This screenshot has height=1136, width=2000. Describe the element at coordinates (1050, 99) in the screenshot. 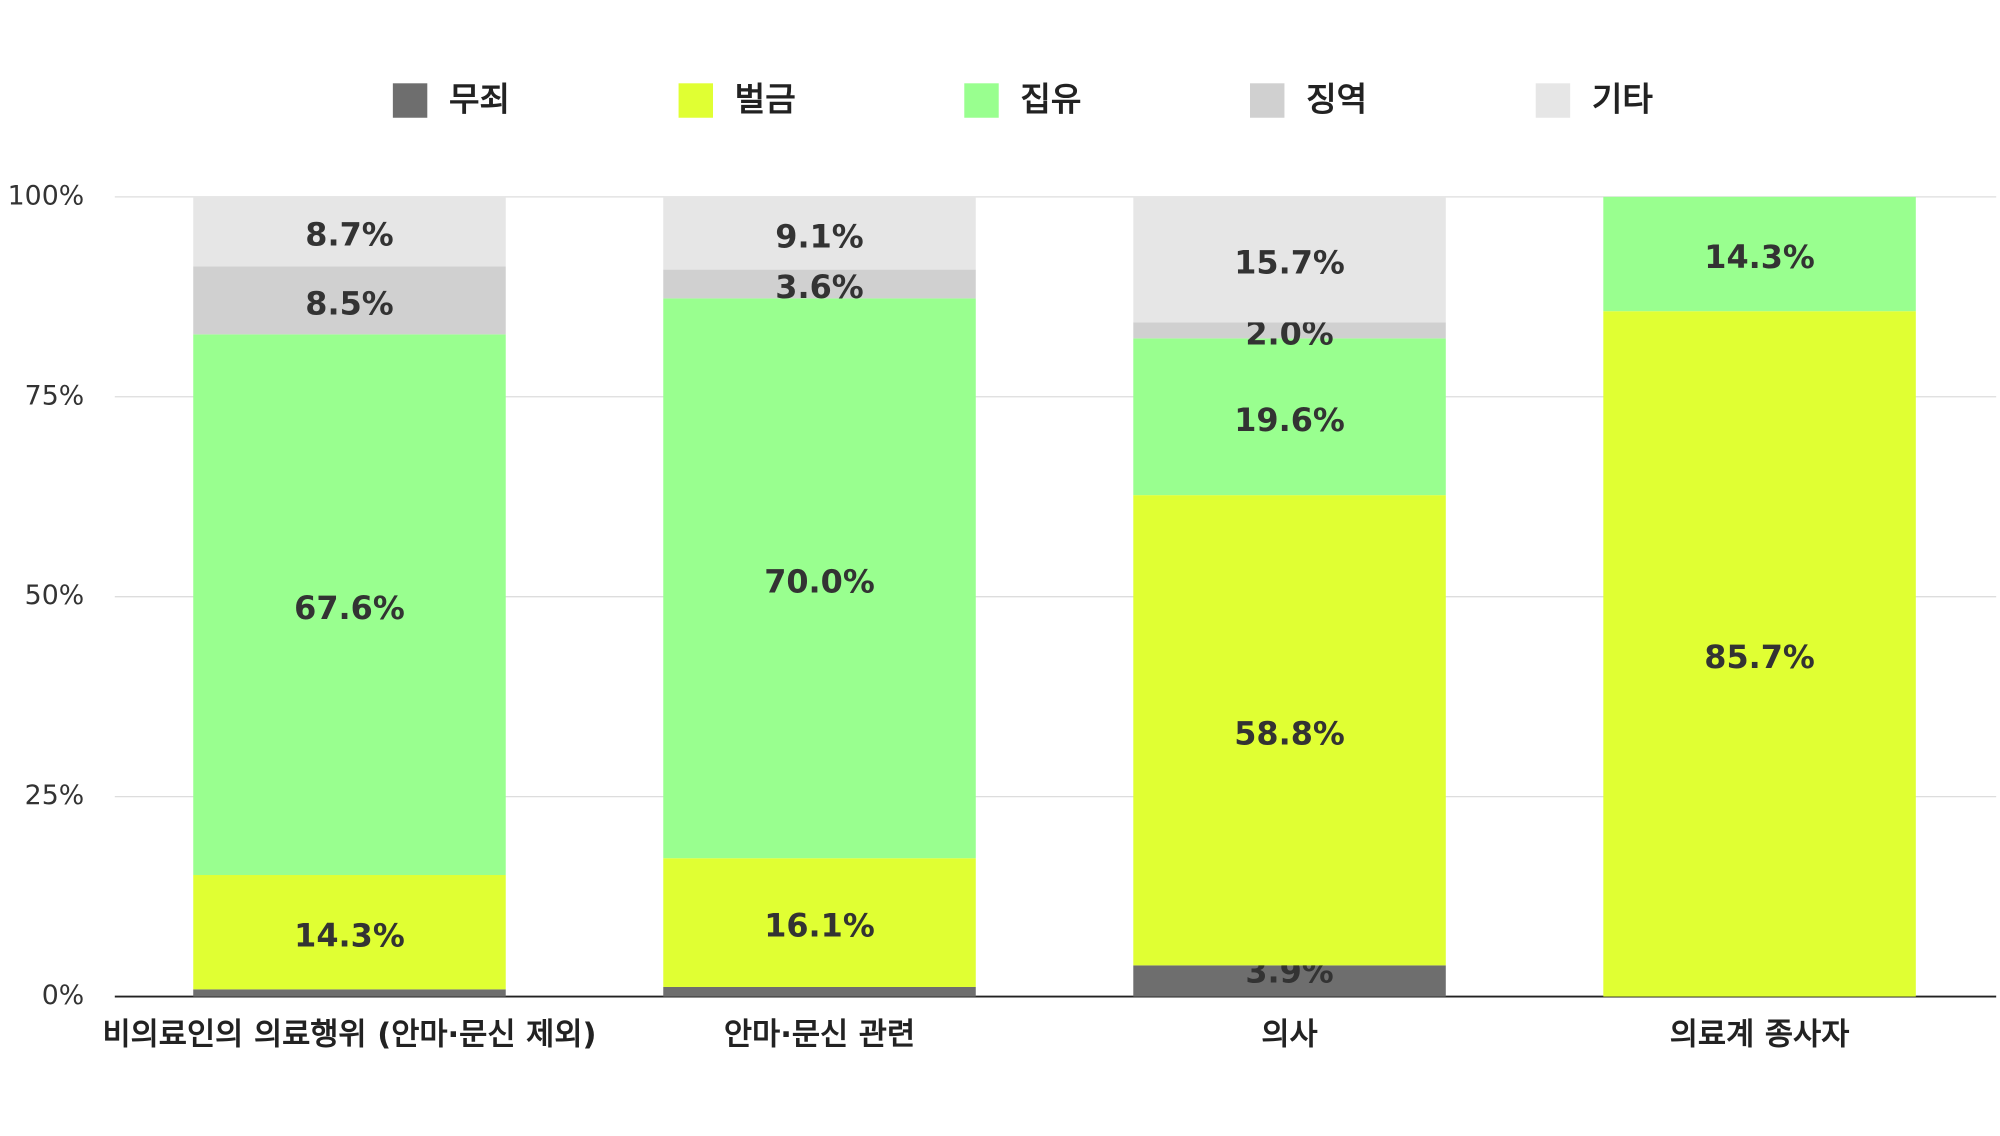

I see `legend-label: 집유` at that location.